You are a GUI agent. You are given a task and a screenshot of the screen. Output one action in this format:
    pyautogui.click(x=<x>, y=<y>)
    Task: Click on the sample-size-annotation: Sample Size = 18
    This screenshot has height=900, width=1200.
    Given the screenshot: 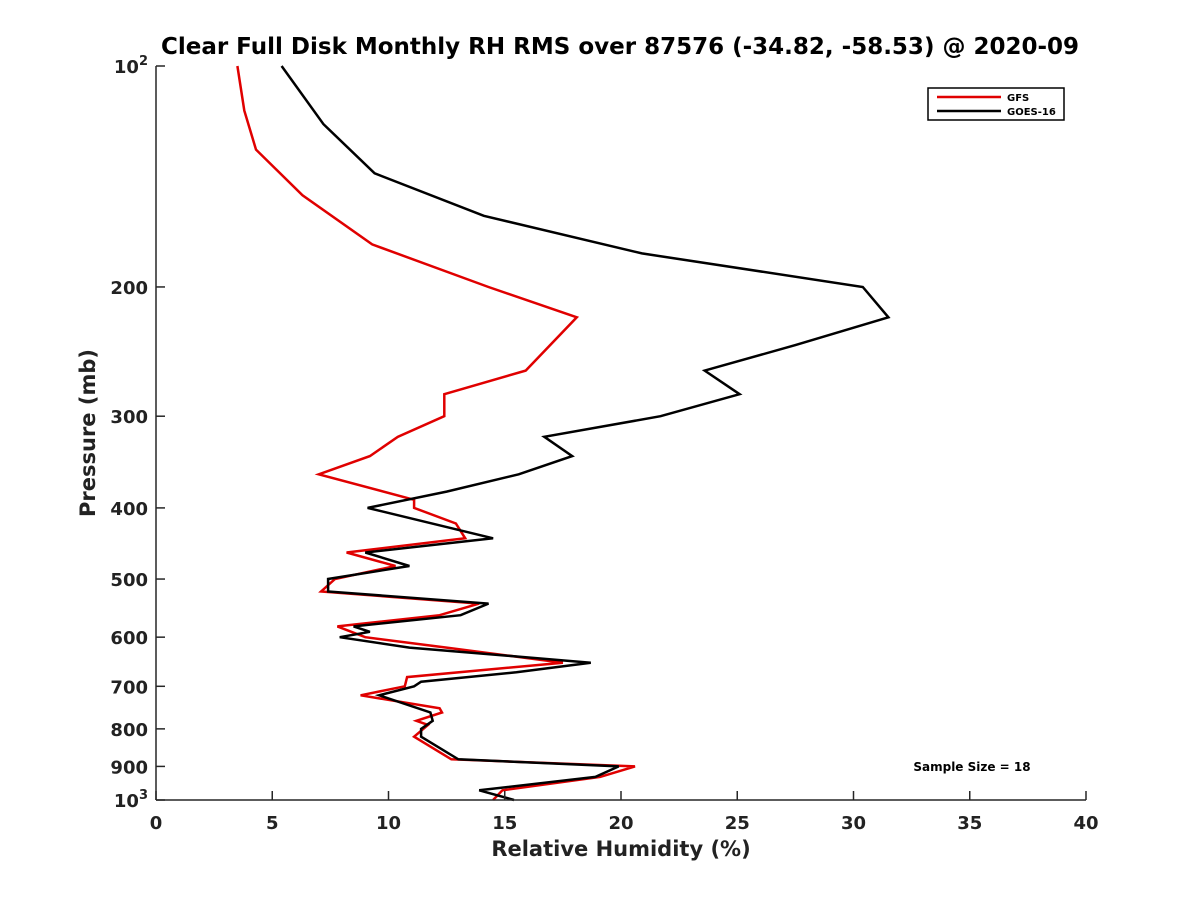 What is the action you would take?
    pyautogui.click(x=971, y=767)
    